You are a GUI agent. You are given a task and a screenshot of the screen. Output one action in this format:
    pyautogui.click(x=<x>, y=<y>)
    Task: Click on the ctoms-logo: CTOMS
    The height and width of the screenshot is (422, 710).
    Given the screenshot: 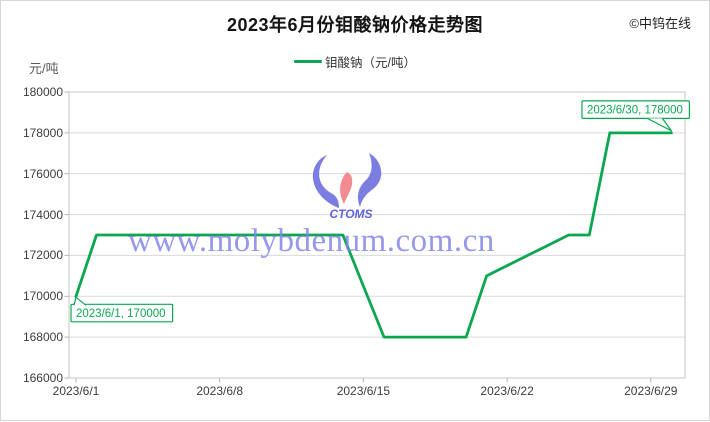 What is the action you would take?
    pyautogui.click(x=347, y=187)
    